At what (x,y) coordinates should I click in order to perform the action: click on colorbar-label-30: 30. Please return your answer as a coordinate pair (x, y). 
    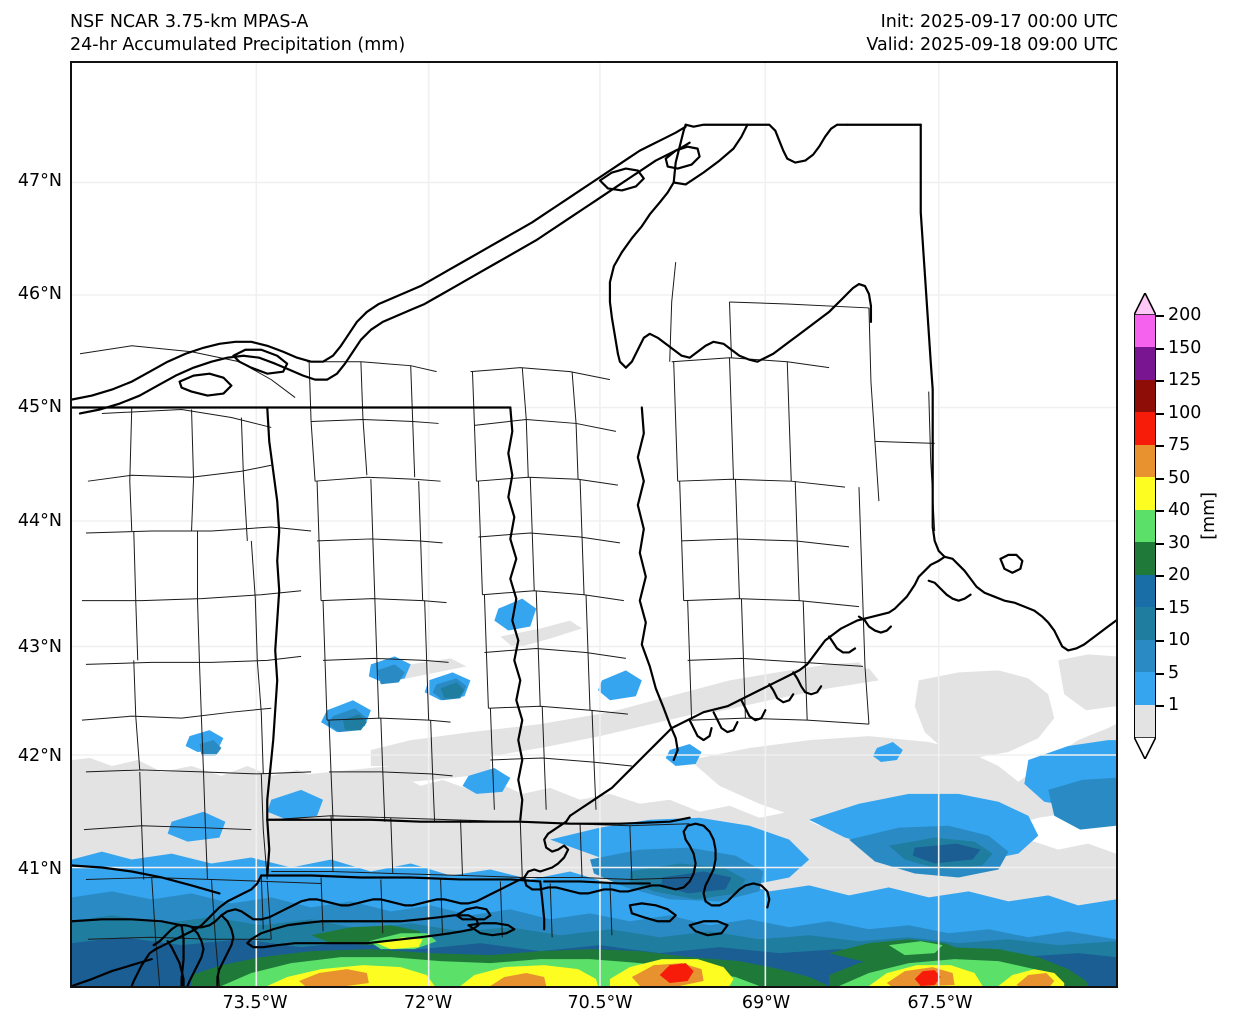
    Looking at the image, I should click on (1179, 542).